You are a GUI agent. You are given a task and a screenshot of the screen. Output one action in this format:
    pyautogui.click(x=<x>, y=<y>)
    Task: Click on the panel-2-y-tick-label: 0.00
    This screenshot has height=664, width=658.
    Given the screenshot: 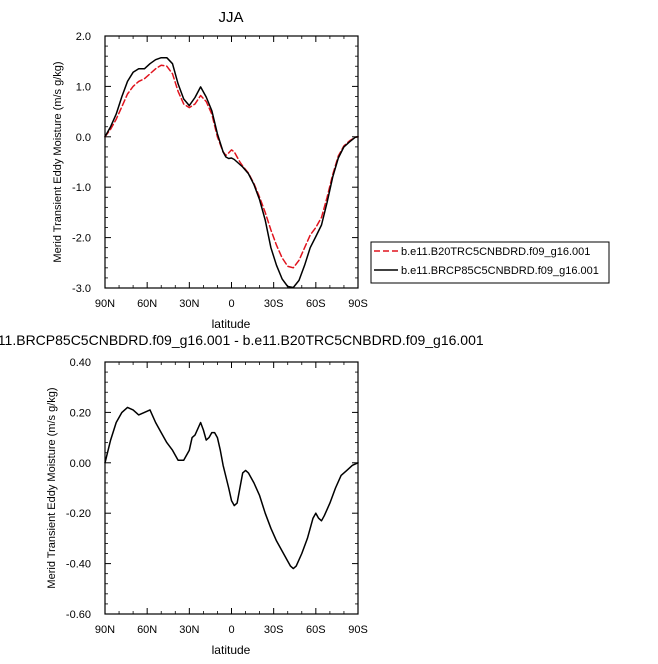 What is the action you would take?
    pyautogui.click(x=80, y=464)
    